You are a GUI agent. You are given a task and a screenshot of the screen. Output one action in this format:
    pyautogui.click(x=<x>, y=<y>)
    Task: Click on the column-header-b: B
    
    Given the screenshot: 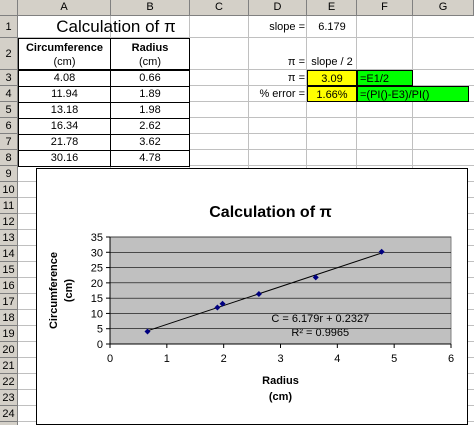 What is the action you would take?
    pyautogui.click(x=150, y=8)
    